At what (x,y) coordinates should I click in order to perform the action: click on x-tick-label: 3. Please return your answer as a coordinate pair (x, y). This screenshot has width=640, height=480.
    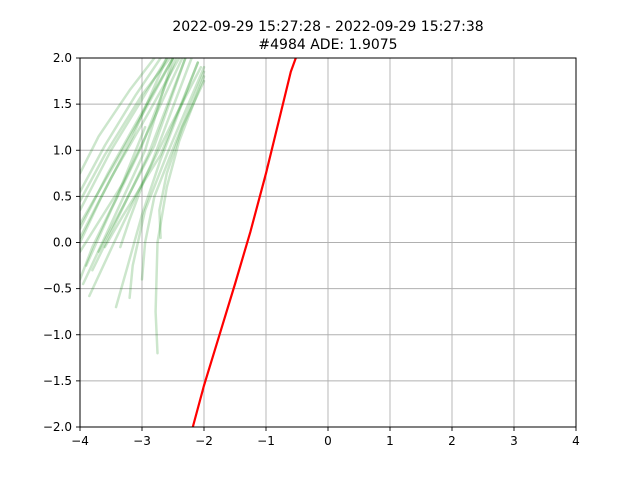
    Looking at the image, I should click on (514, 441).